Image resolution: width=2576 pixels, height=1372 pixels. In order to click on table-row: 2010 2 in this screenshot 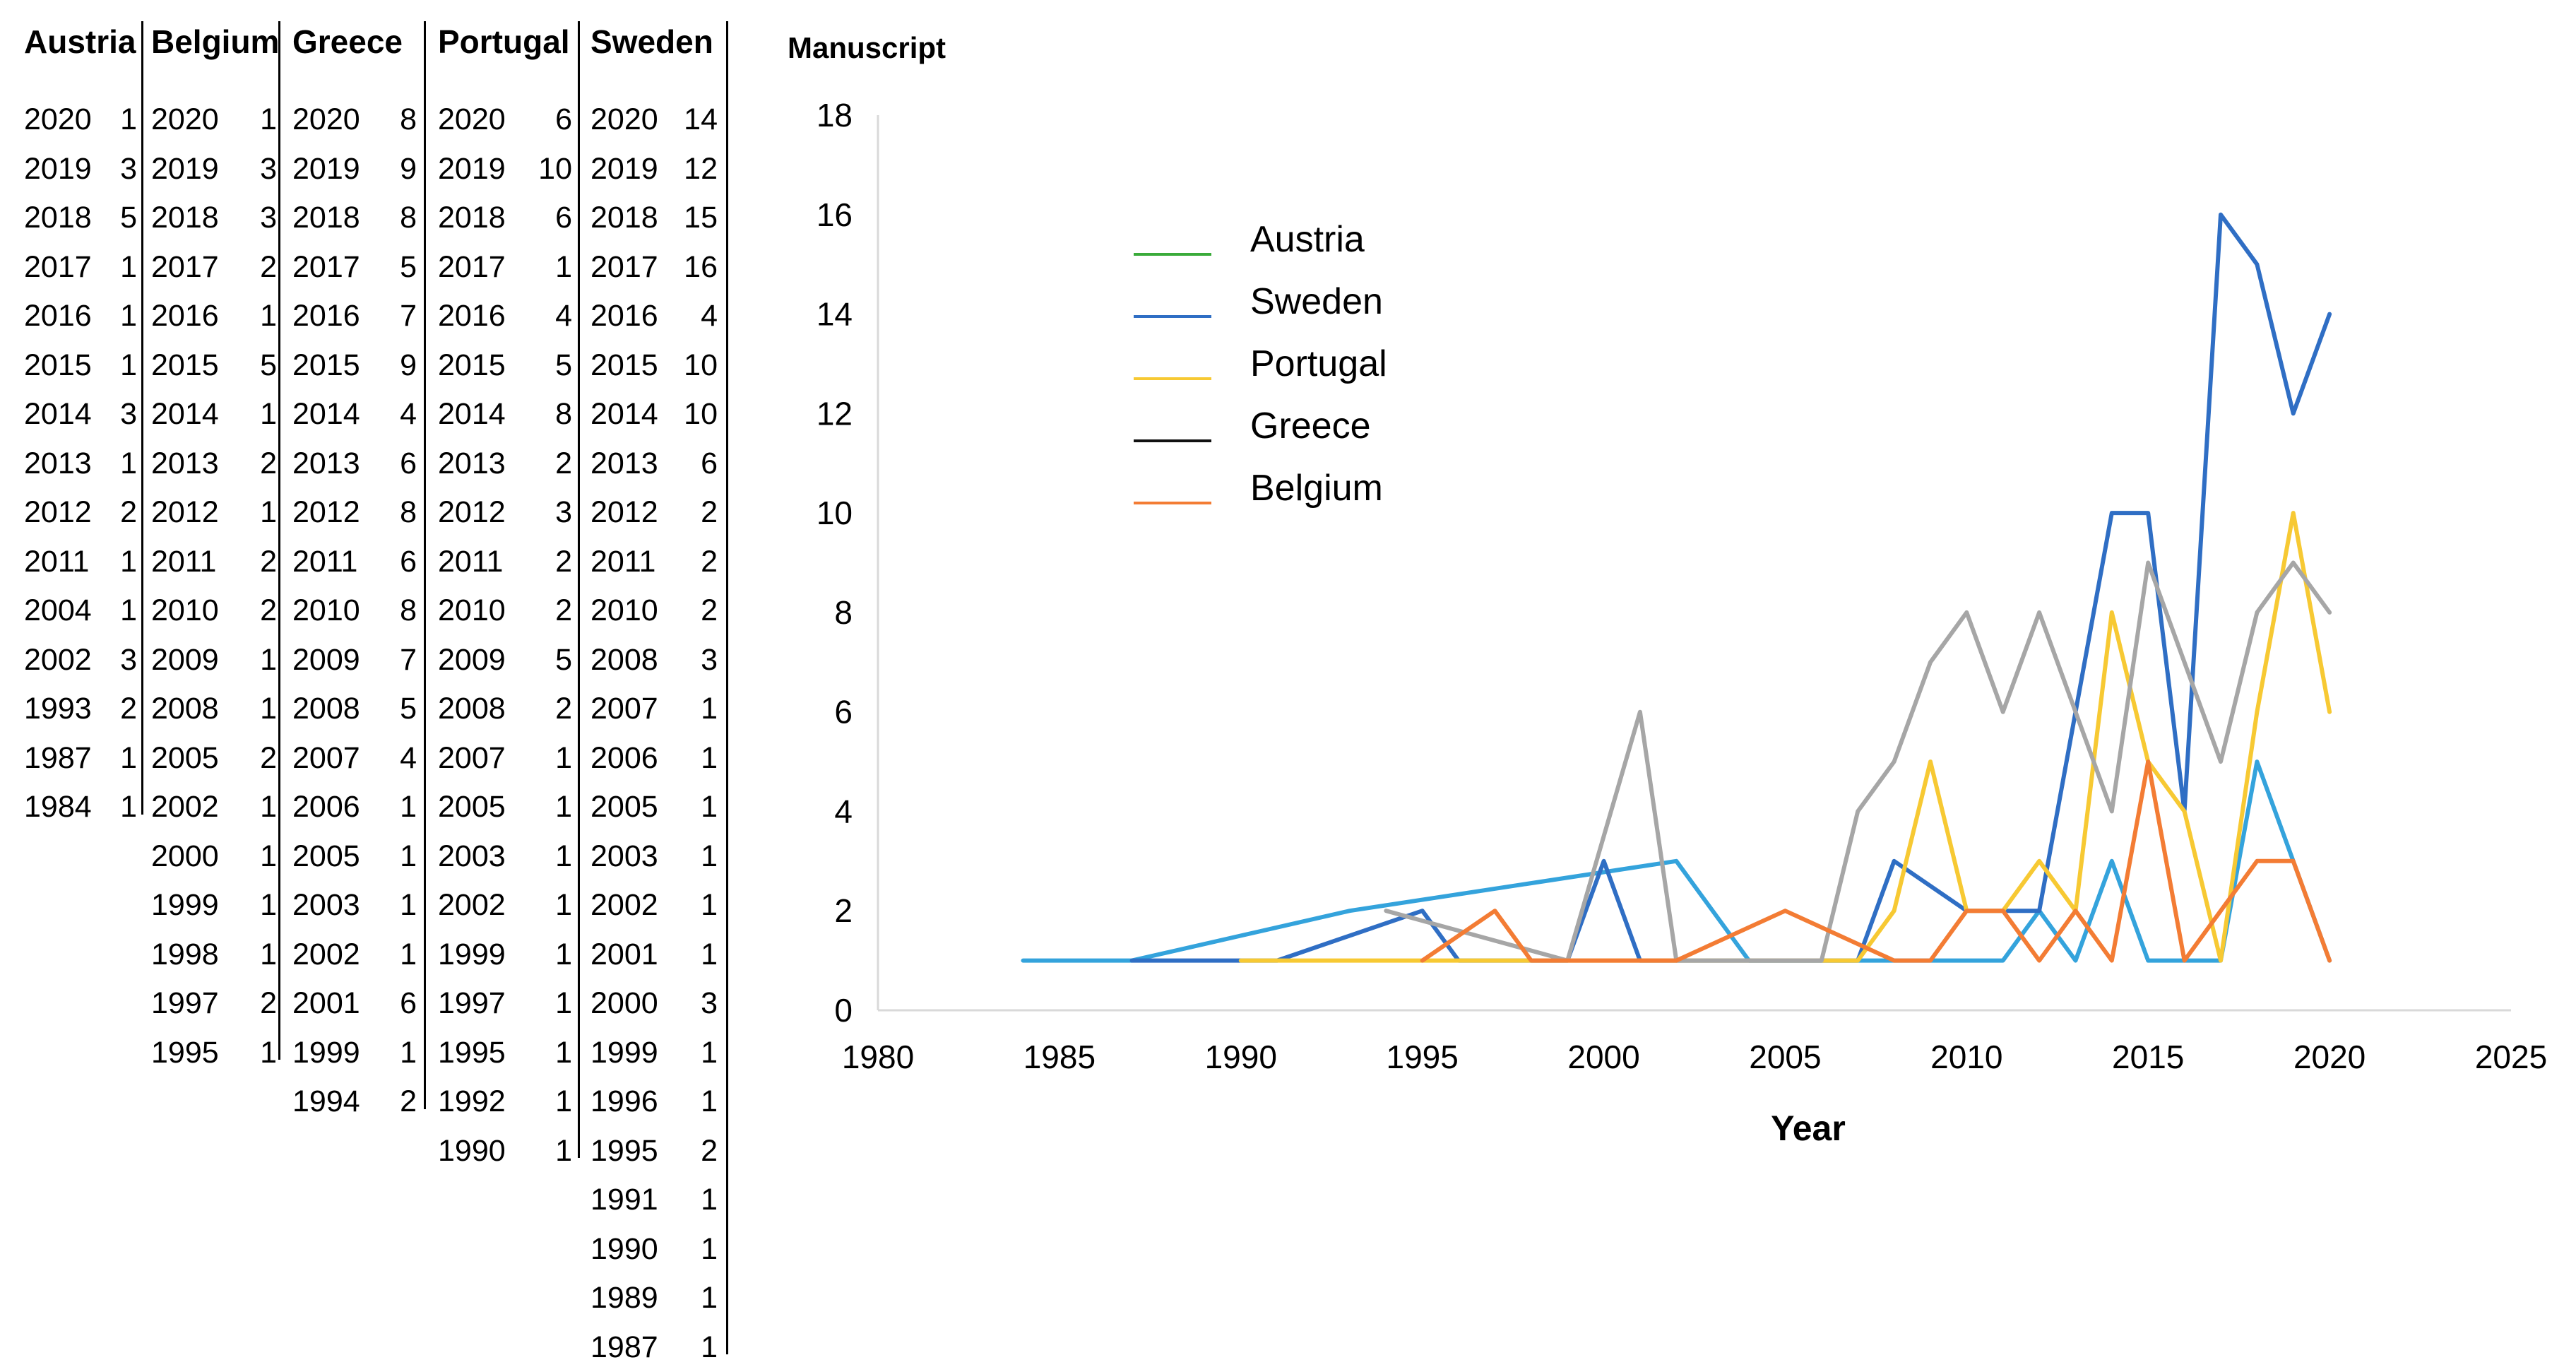, I will do `click(654, 611)`.